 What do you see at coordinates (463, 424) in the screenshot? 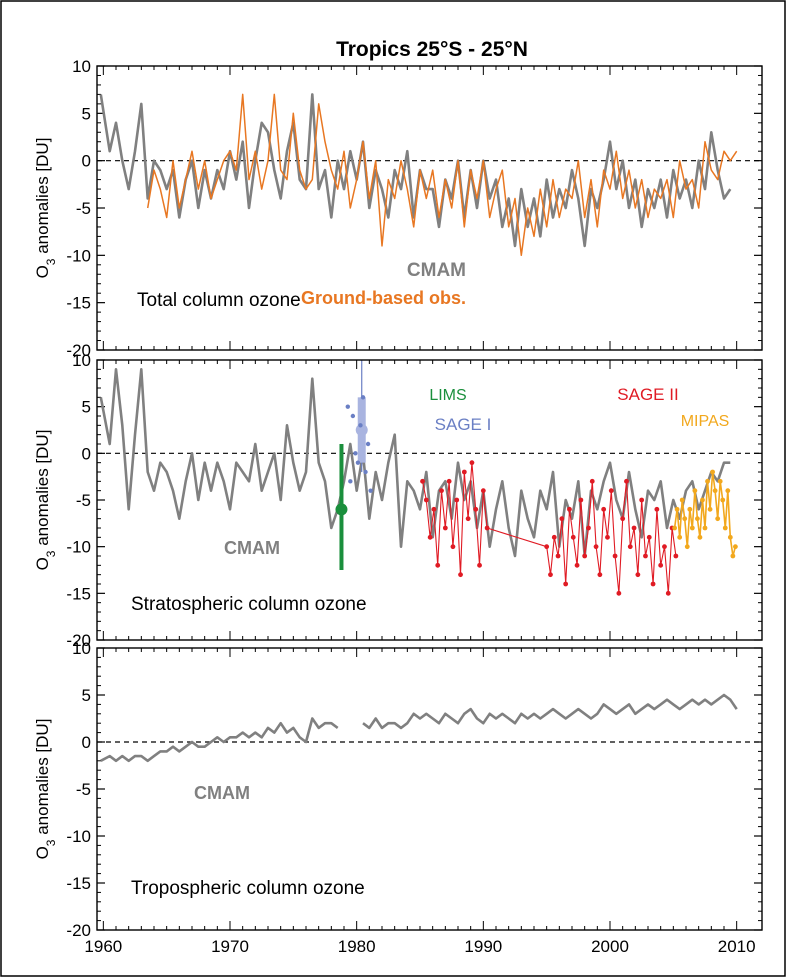
I see `legend-entry: SAGE I` at bounding box center [463, 424].